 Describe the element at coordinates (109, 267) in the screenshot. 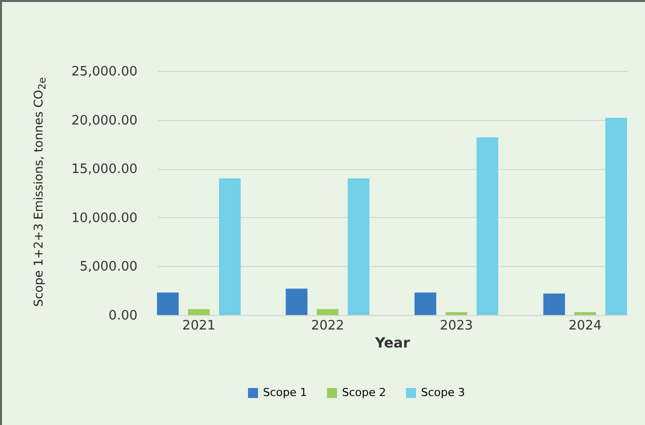

I see `y-tick-label: 5,000.00` at that location.